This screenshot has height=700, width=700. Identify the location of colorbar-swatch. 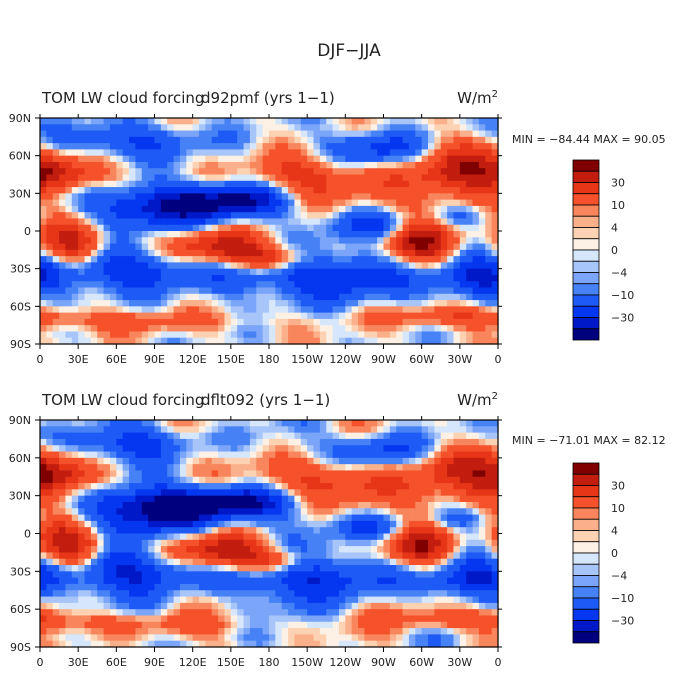
(586, 176).